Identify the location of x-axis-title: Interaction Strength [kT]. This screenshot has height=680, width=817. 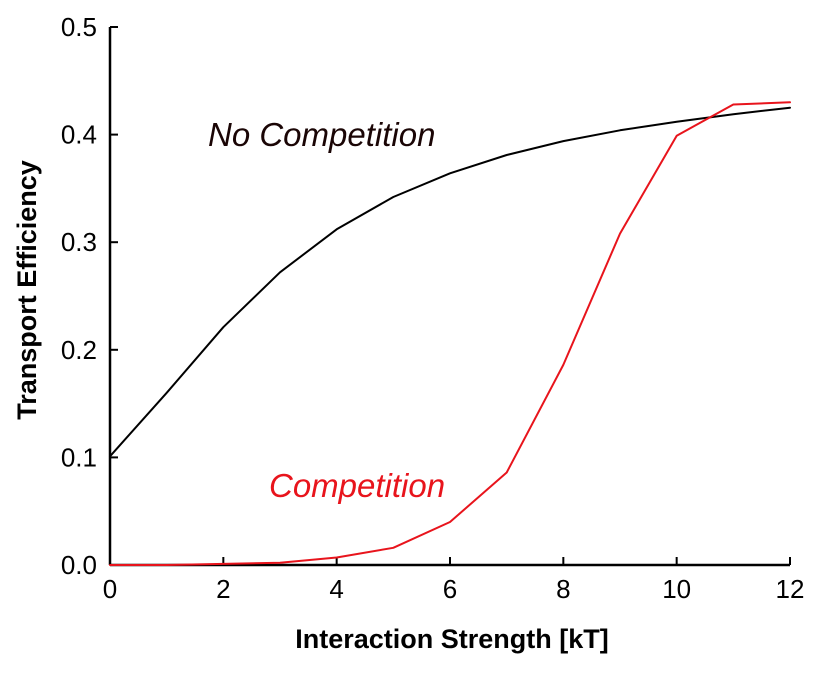
(452, 639).